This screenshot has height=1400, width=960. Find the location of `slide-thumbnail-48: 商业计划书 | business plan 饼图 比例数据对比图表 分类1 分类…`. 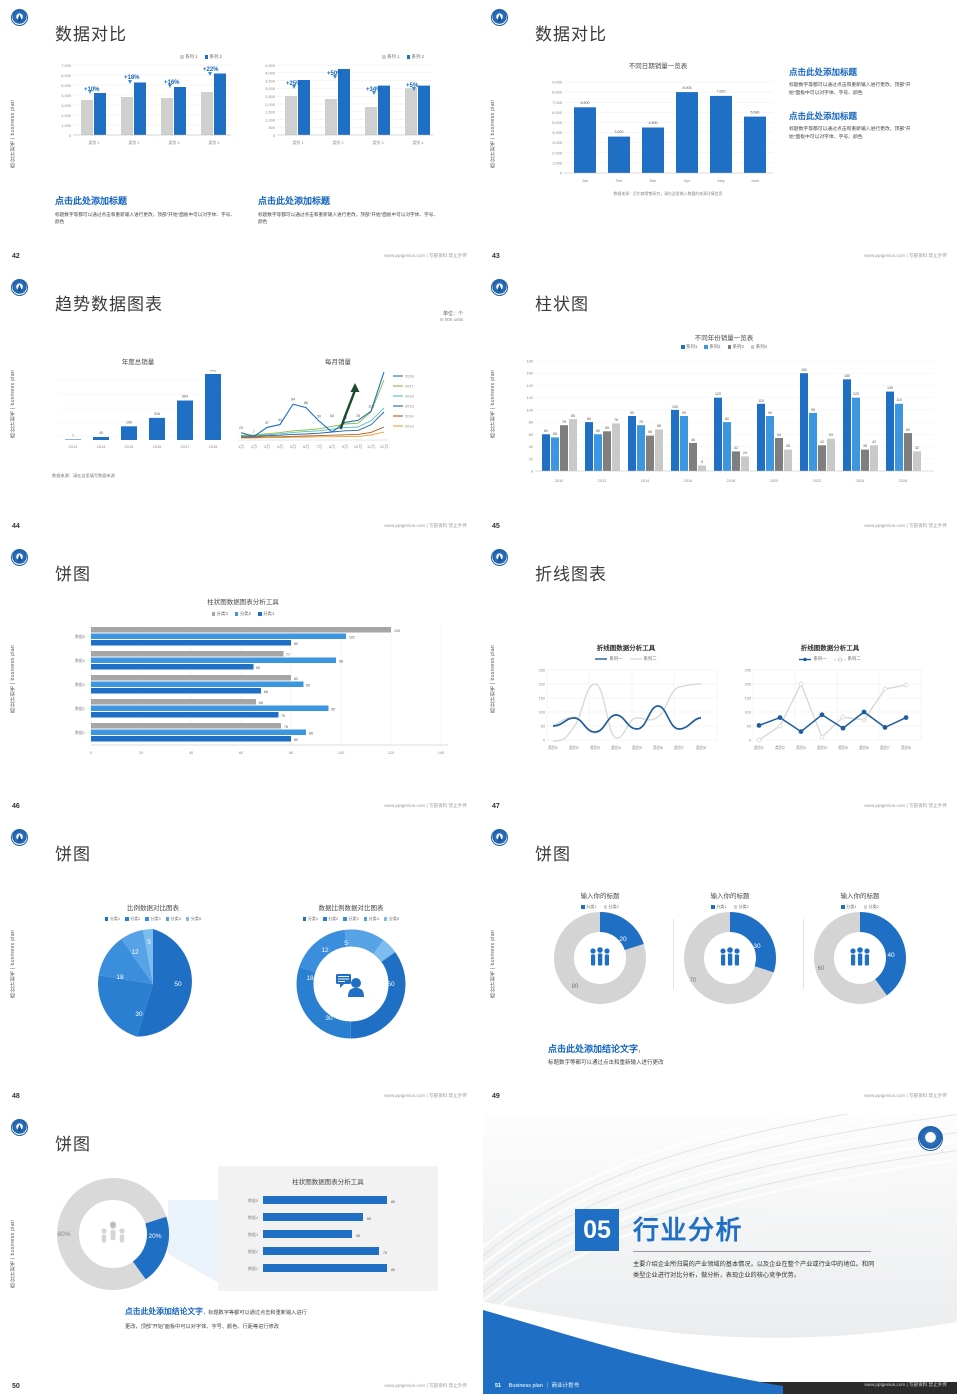

slide-thumbnail-48: 商业计划书 | business plan 饼图 比例数据对比图表 分类1 分类… is located at coordinates (240, 965).